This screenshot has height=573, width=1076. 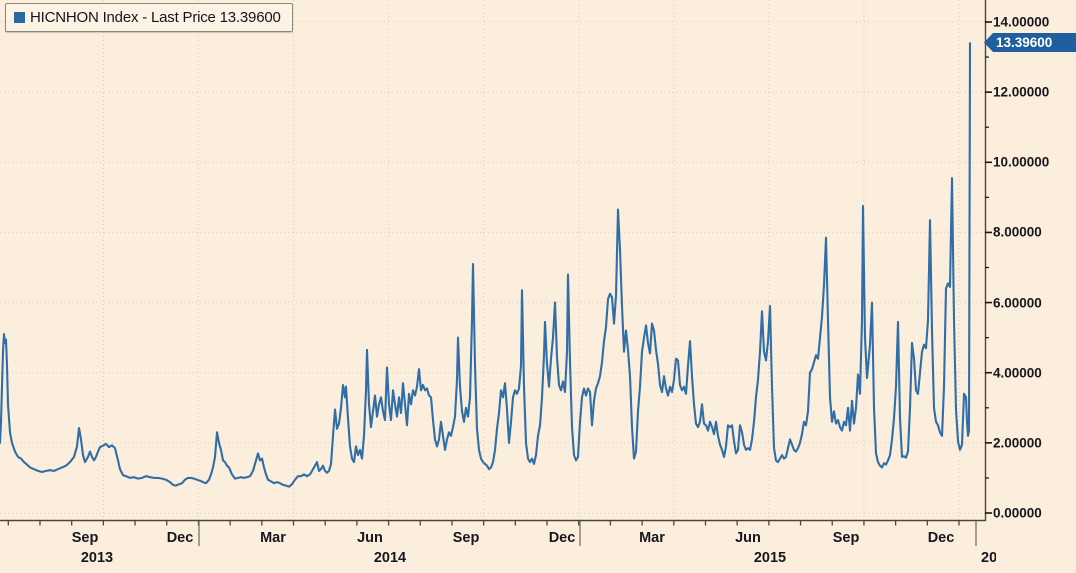 What do you see at coordinates (1017, 513) in the screenshot?
I see `y-axis-label: 0.00000` at bounding box center [1017, 513].